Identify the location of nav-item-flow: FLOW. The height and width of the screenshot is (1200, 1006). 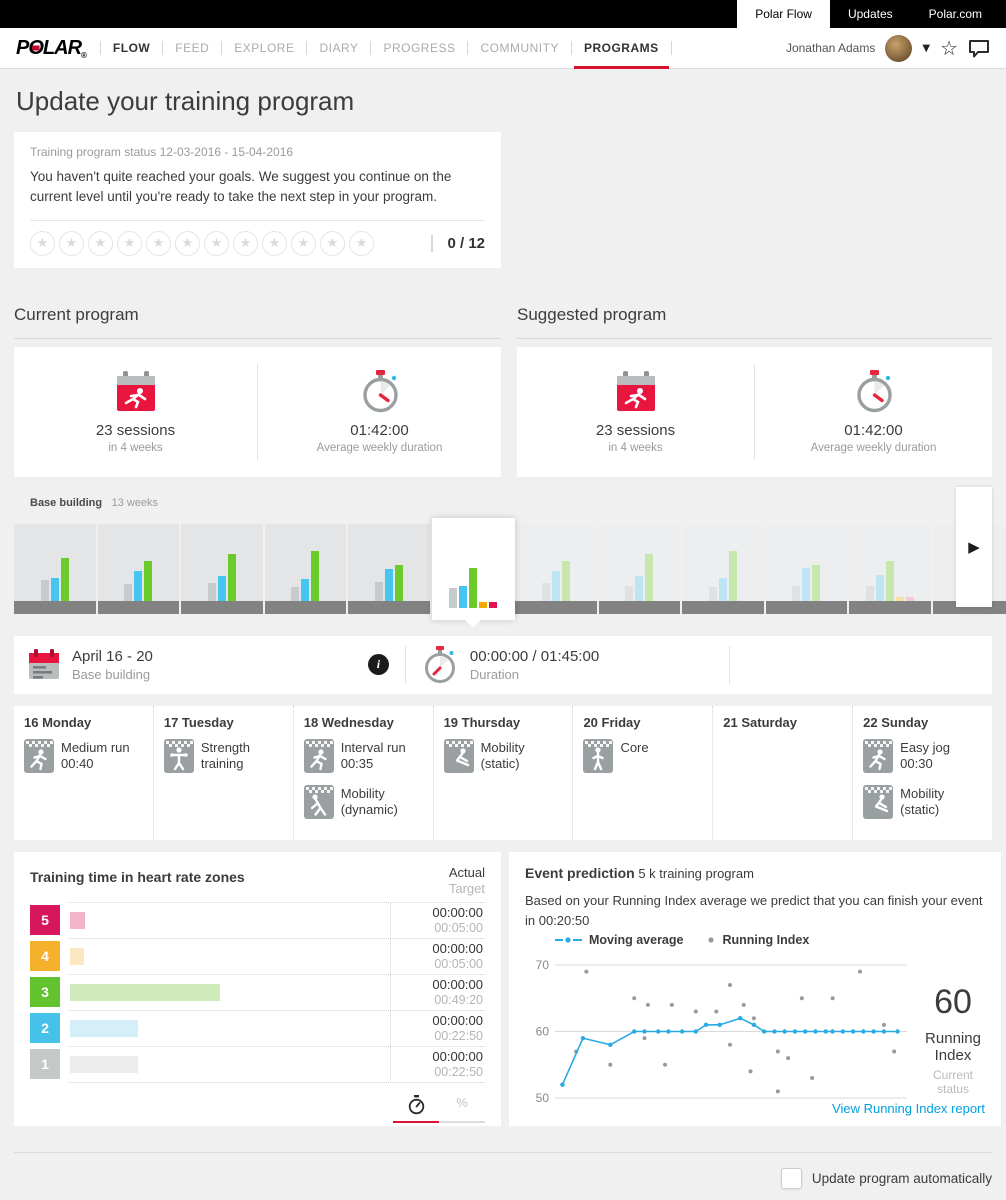
(131, 47).